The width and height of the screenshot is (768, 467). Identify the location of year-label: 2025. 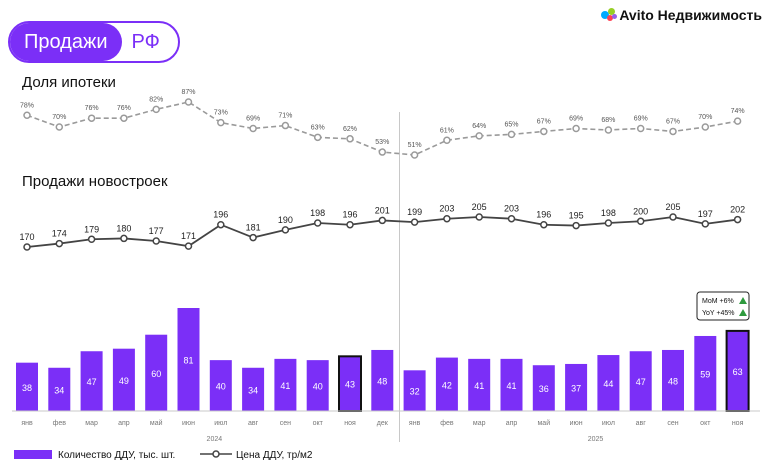
(596, 439).